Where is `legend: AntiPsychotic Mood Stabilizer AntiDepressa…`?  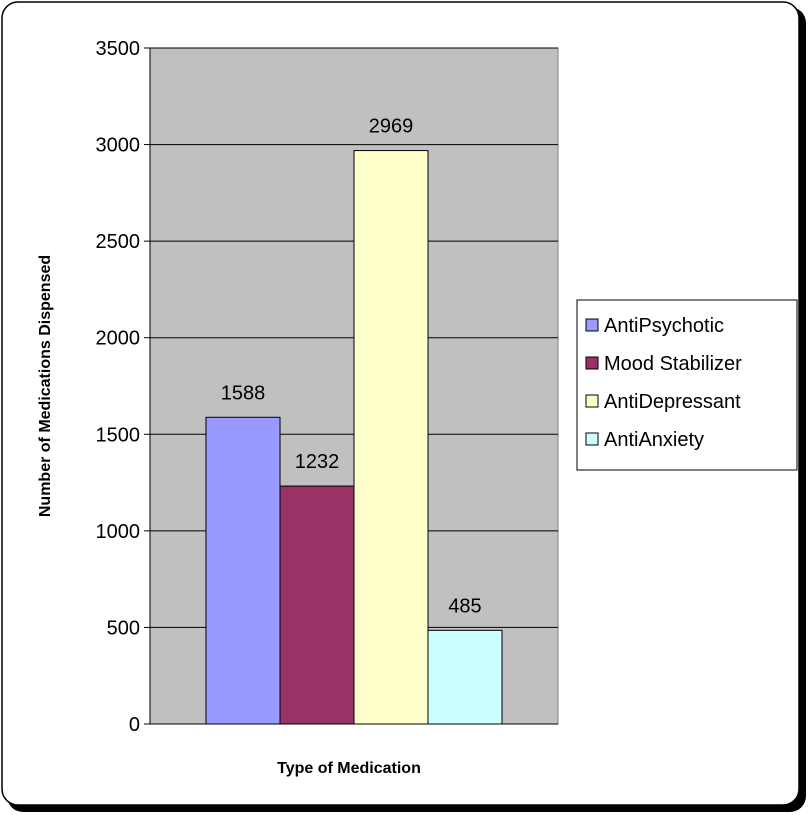
legend: AntiPsychotic Mood Stabilizer AntiDepressa… is located at coordinates (687, 385).